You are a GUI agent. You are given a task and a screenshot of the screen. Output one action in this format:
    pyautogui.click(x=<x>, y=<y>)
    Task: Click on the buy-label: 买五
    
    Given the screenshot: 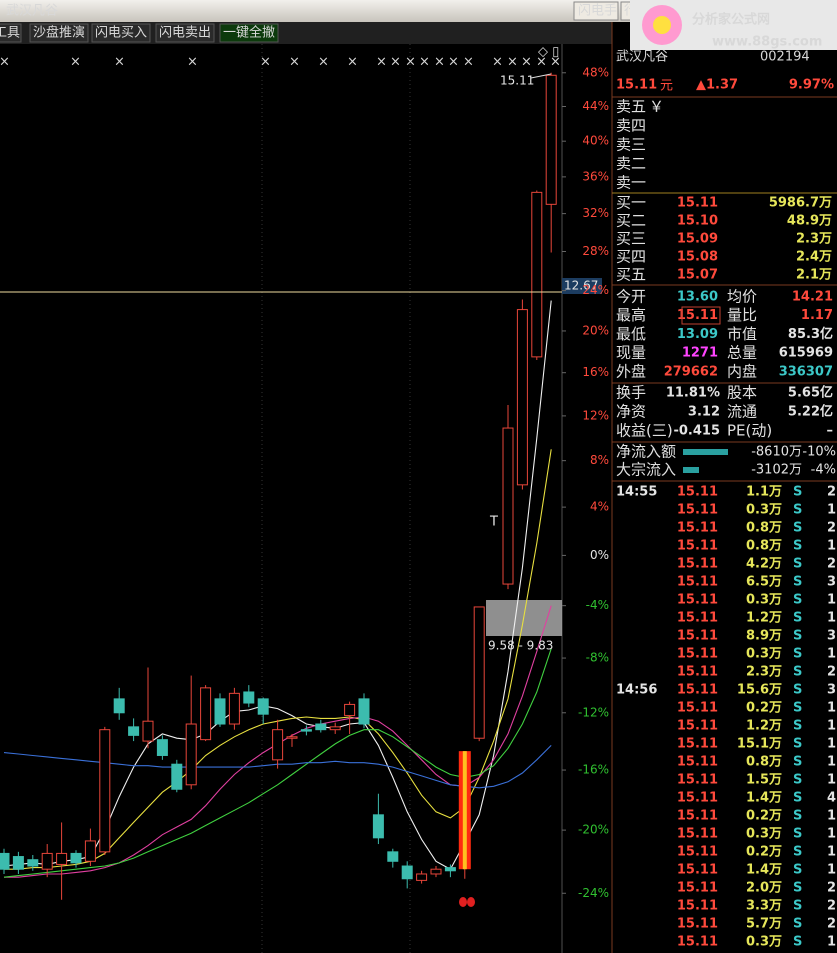 What is the action you would take?
    pyautogui.click(x=631, y=275)
    